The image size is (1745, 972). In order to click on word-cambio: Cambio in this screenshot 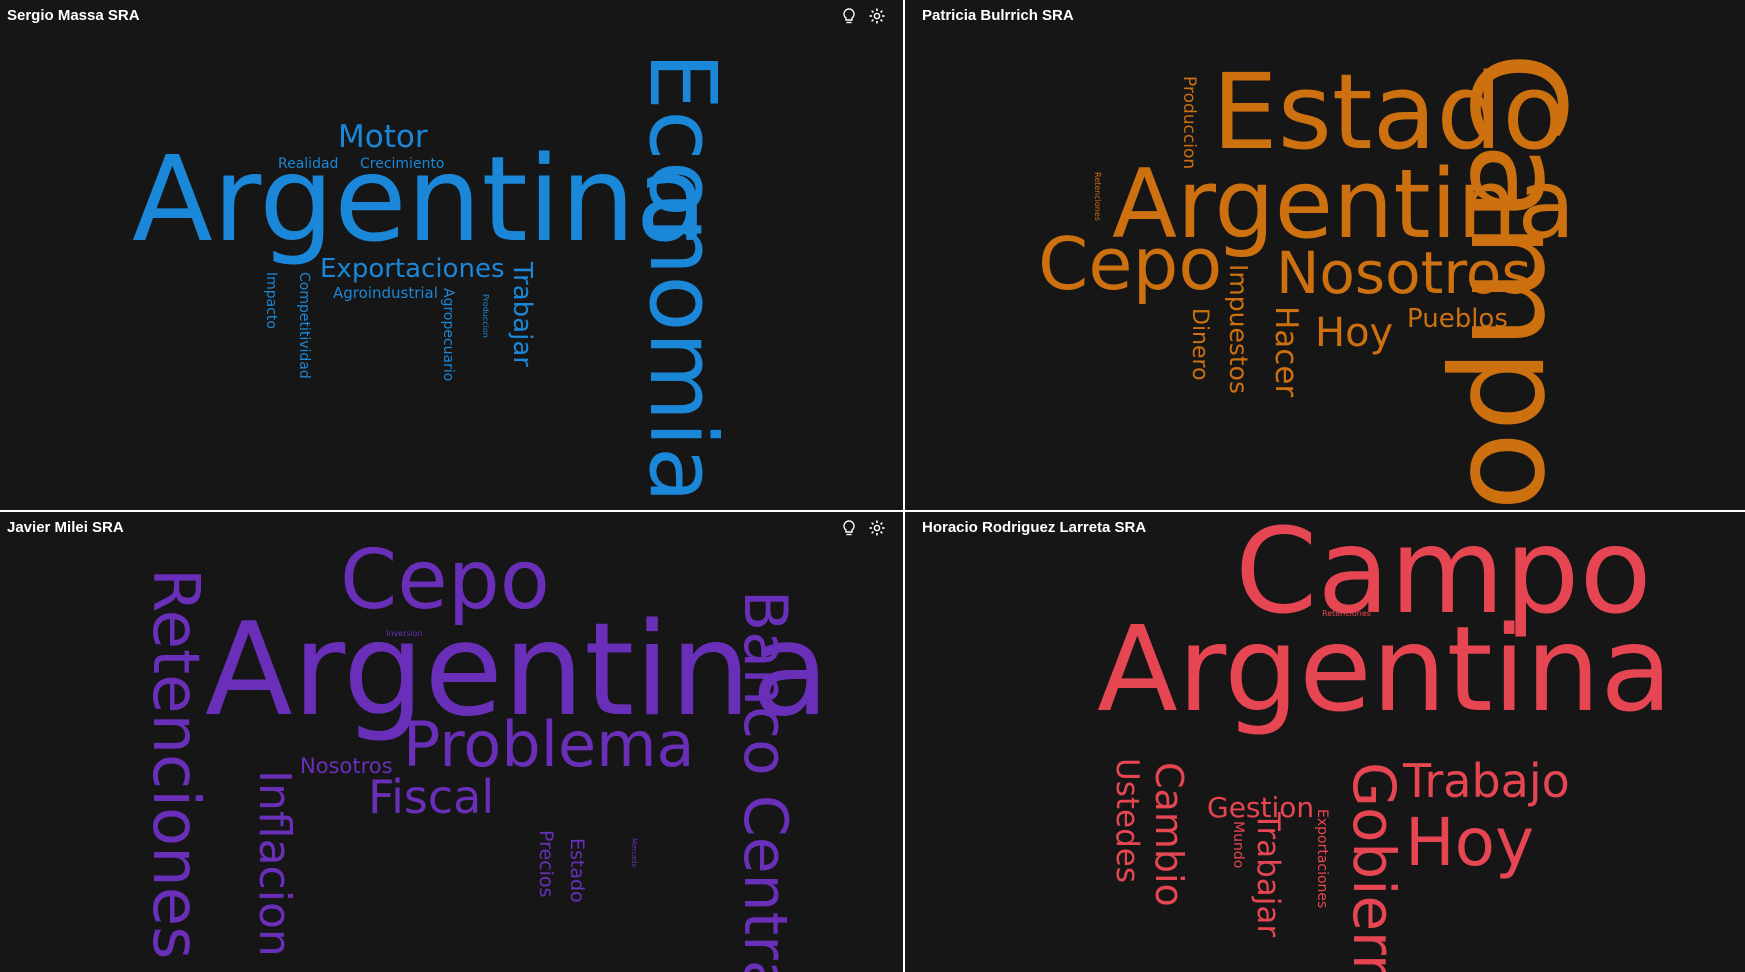, I will do `click(1169, 834)`.